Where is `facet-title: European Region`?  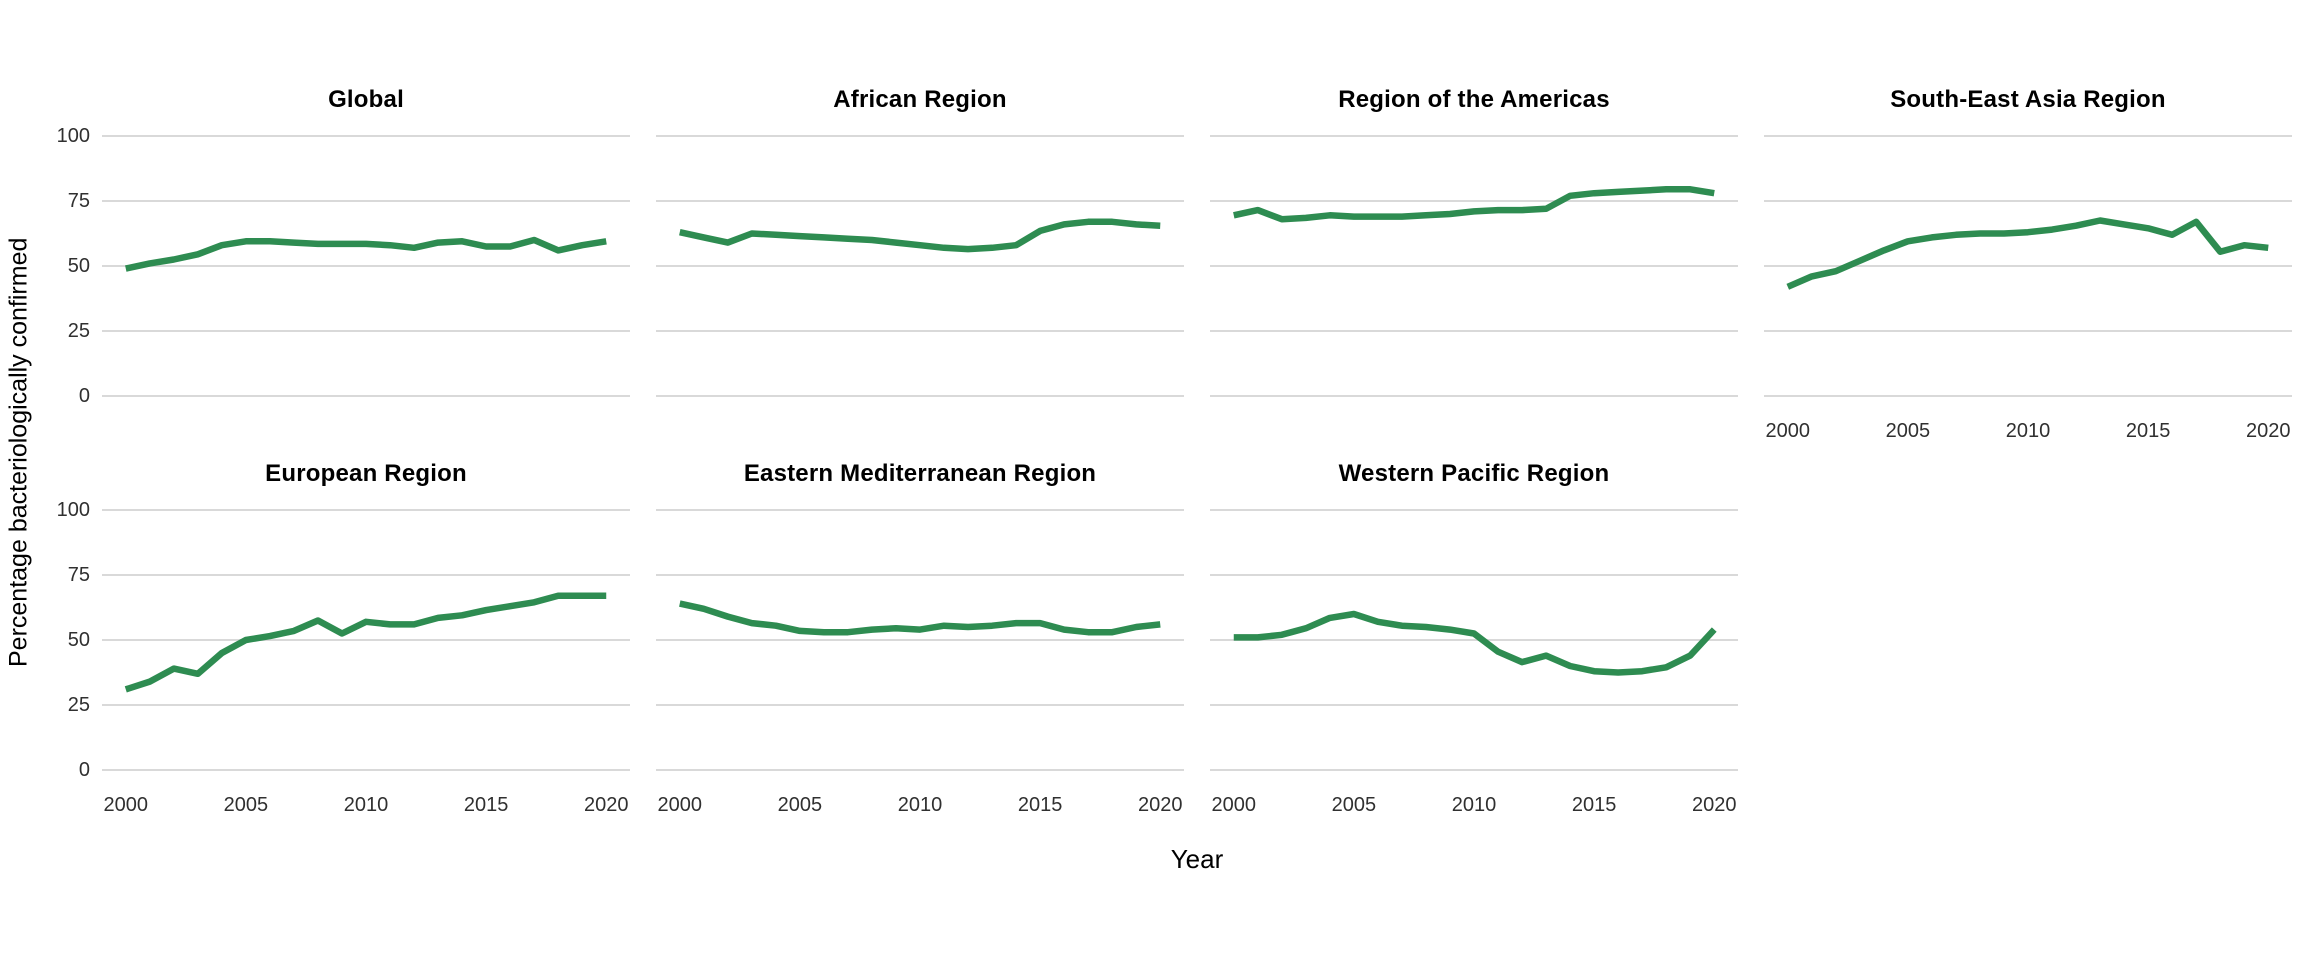
facet-title: European Region is located at coordinates (366, 474).